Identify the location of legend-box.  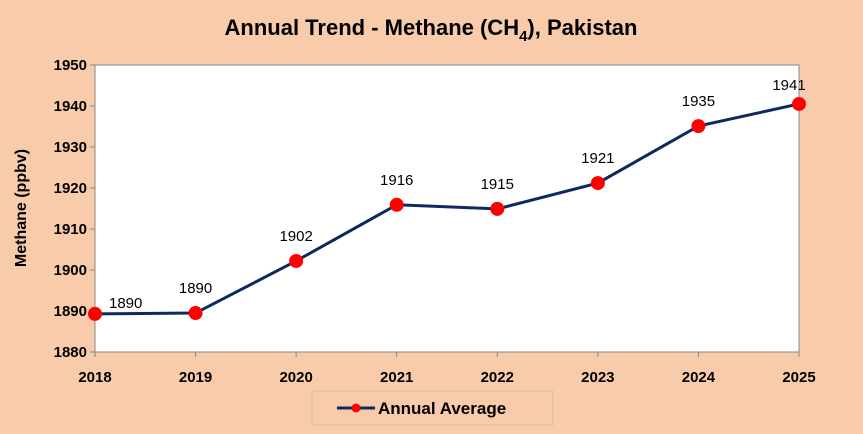
(432, 408).